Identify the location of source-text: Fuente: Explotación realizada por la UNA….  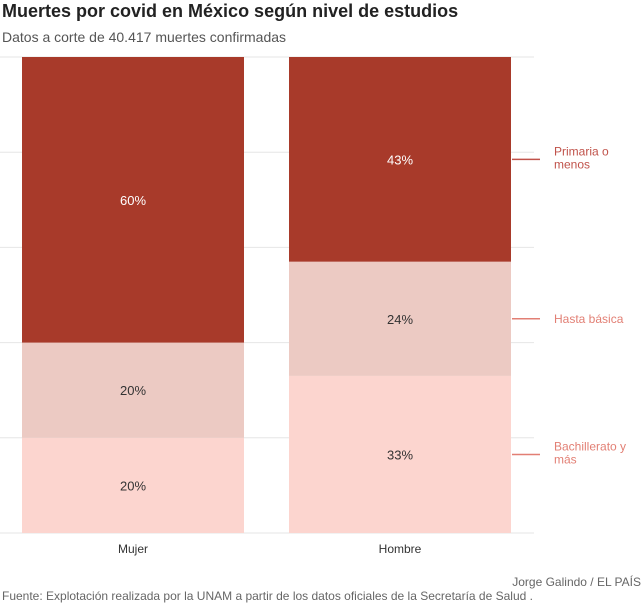
(267, 596).